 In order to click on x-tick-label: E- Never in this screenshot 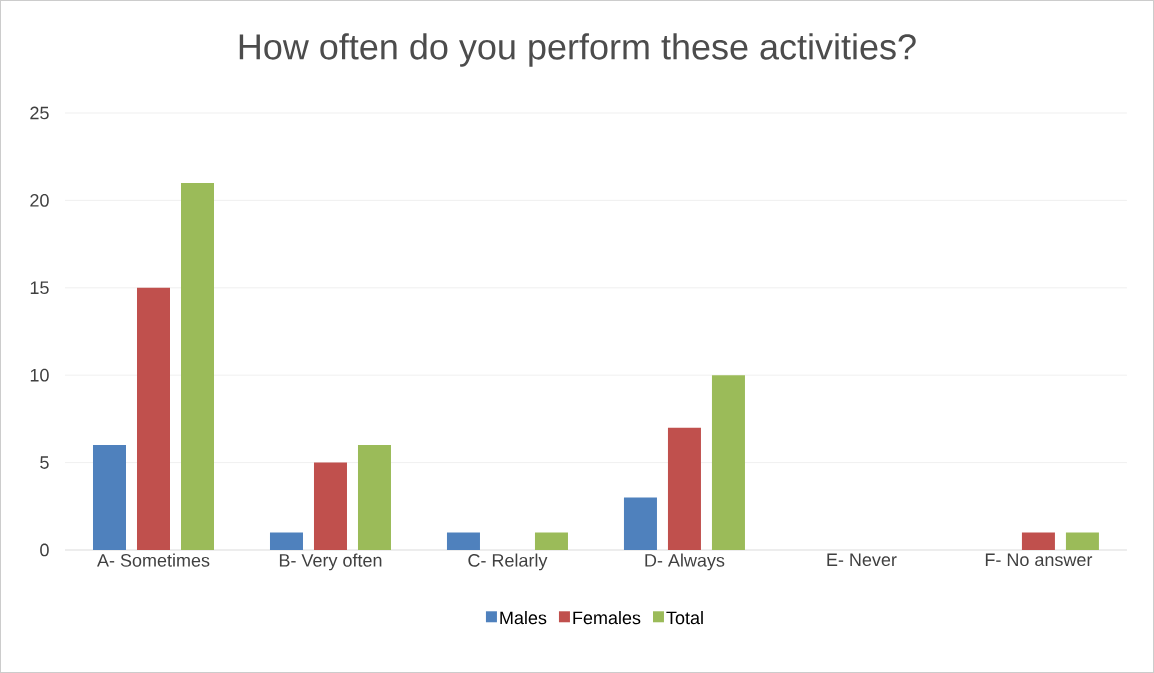, I will do `click(862, 560)`.